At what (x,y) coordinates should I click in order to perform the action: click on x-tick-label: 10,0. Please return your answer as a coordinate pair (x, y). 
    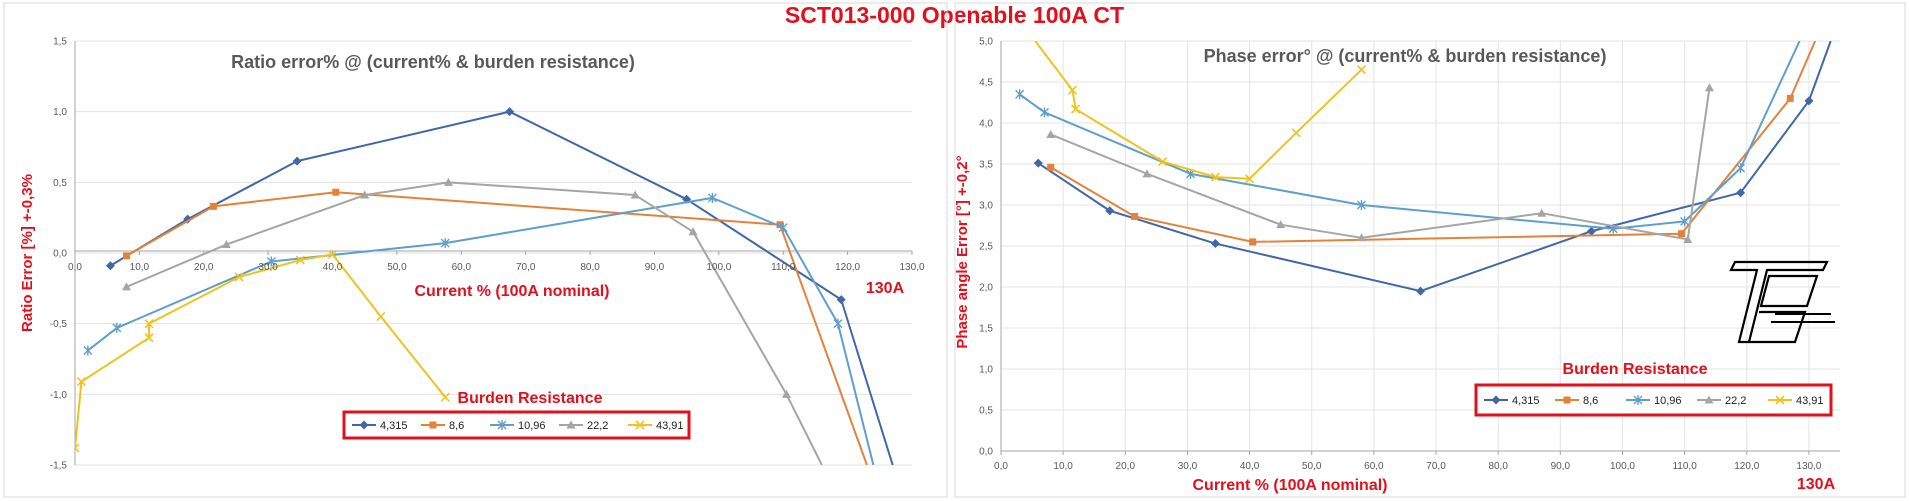
    Looking at the image, I should click on (1063, 466).